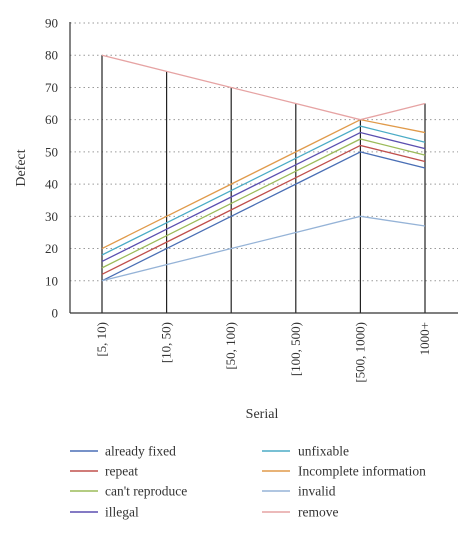  I want to click on y-tick-label: 0, so click(55, 313).